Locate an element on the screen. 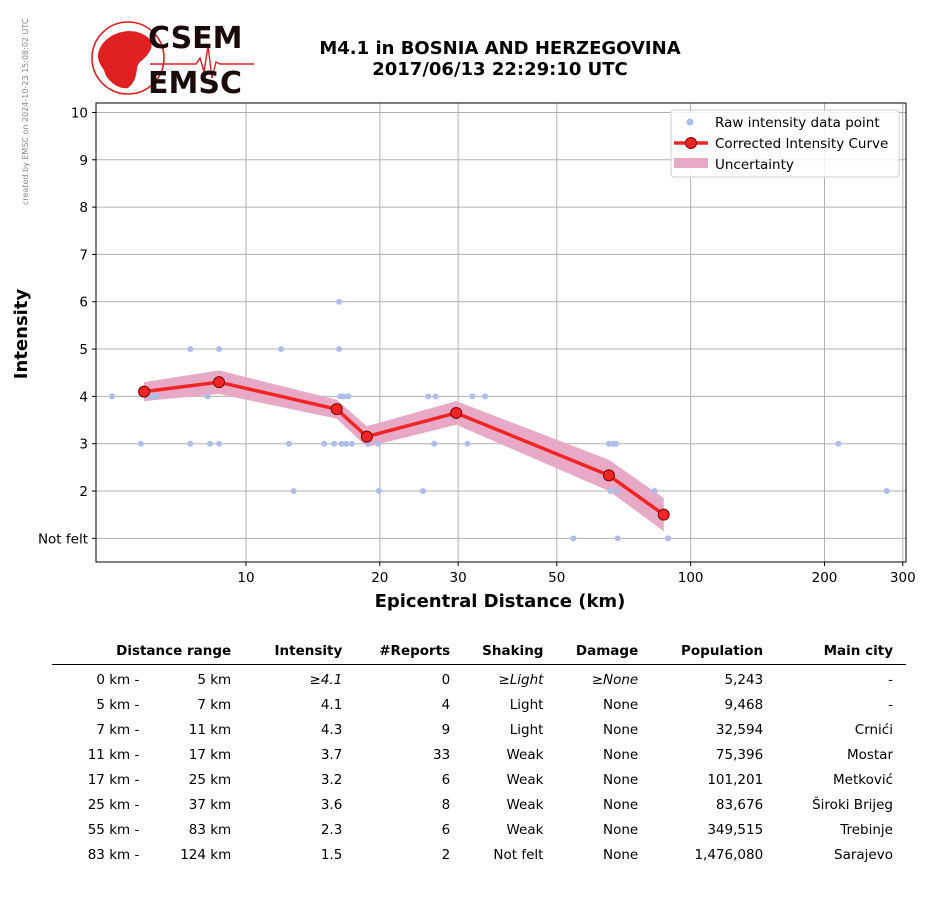 This screenshot has height=905, width=926. logo-seismogram is located at coordinates (202, 62).